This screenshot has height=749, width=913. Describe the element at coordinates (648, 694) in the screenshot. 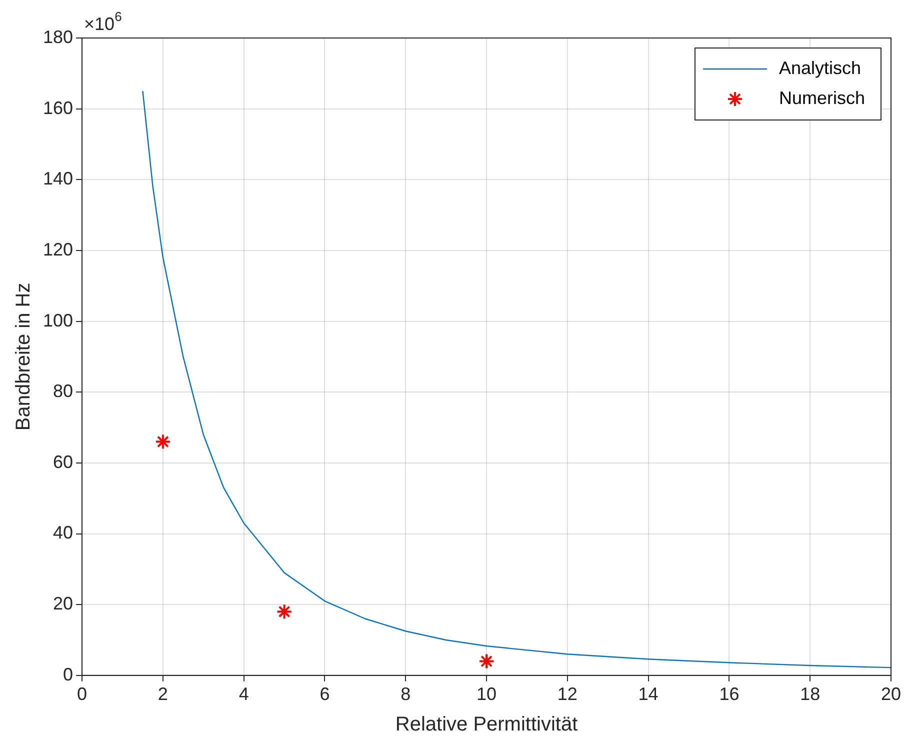

I see `x-tick-label: 14` at that location.